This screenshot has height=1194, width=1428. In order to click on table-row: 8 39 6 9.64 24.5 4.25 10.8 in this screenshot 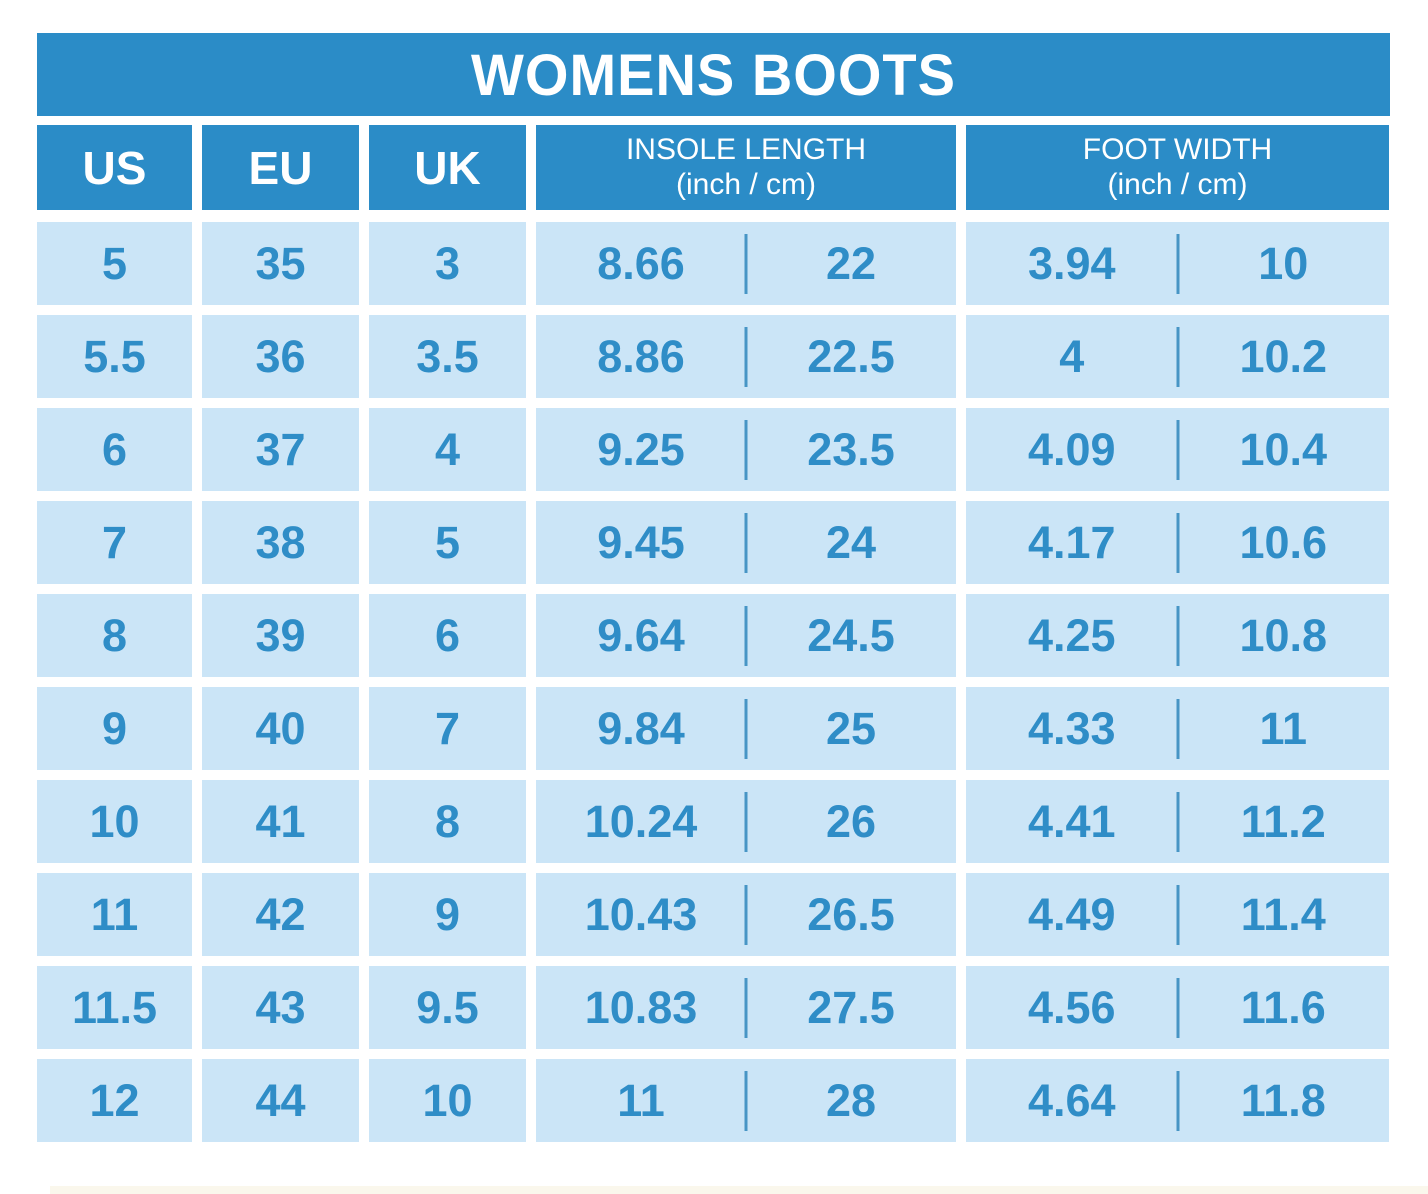, I will do `click(713, 635)`.